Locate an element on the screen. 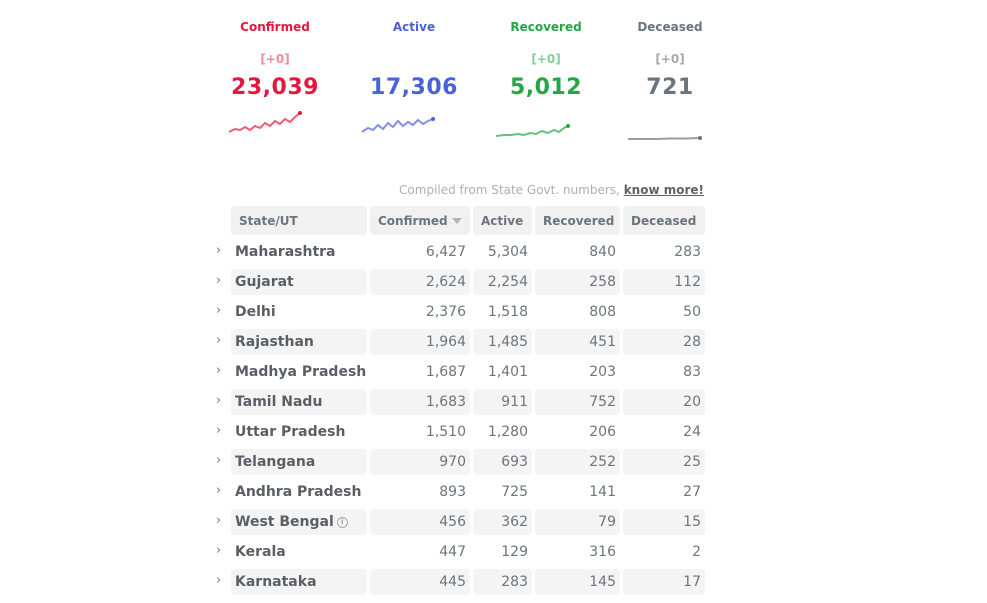  active-cell: 693 is located at coordinates (502, 462).